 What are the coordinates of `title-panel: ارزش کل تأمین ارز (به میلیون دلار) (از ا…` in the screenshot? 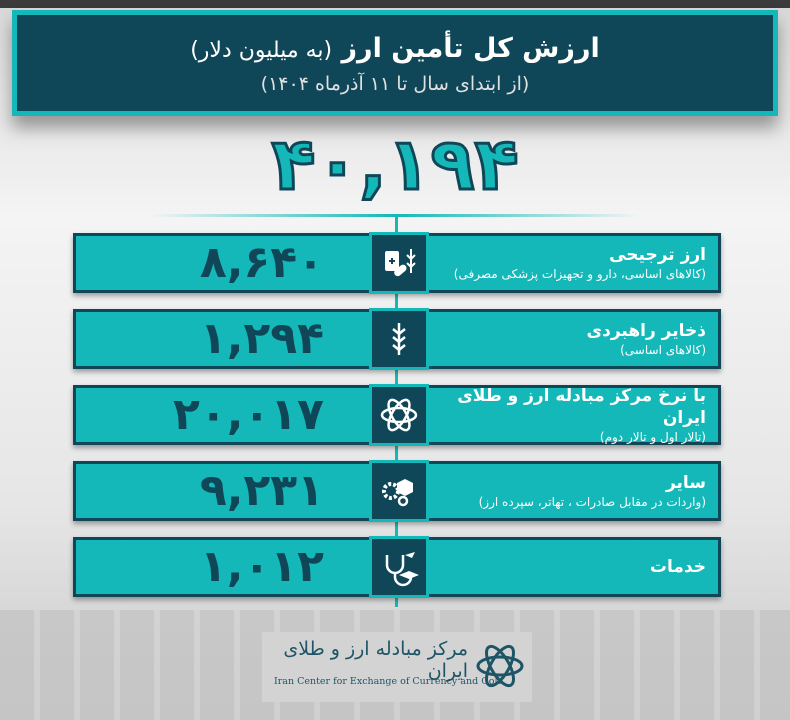 It's located at (395, 63).